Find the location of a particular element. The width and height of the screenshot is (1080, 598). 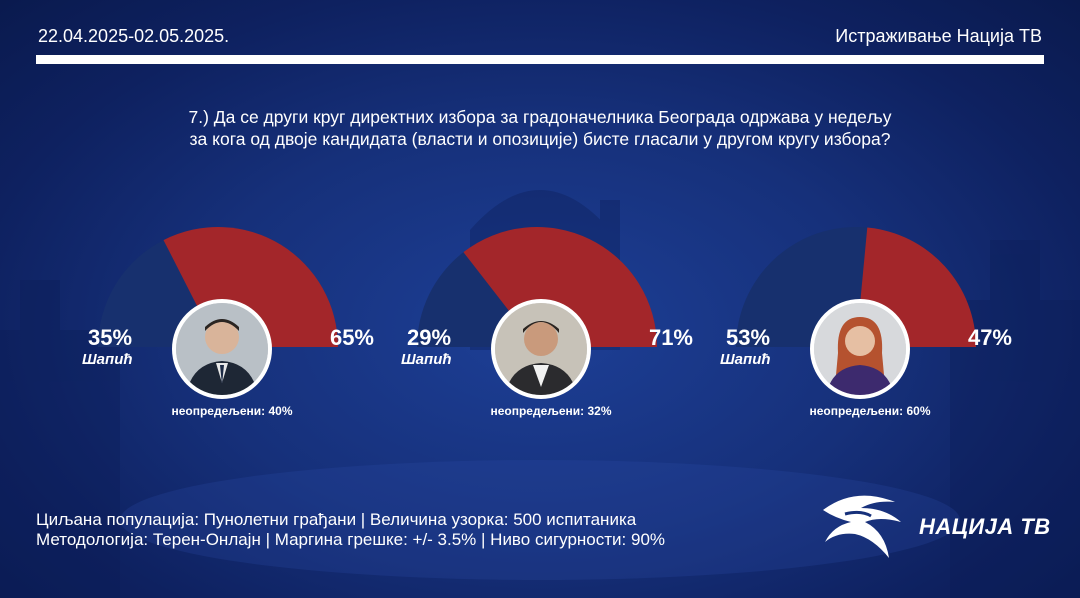

logo-wordmark: НАЦИЈА ТВ is located at coordinates (985, 526).